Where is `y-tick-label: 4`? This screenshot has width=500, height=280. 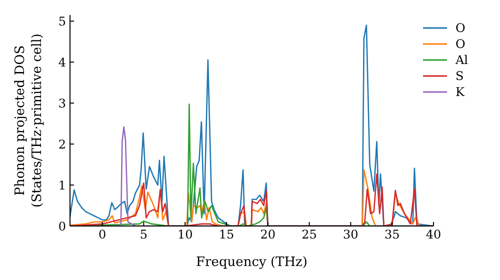 y-tick-label: 4 is located at coordinates (62, 62).